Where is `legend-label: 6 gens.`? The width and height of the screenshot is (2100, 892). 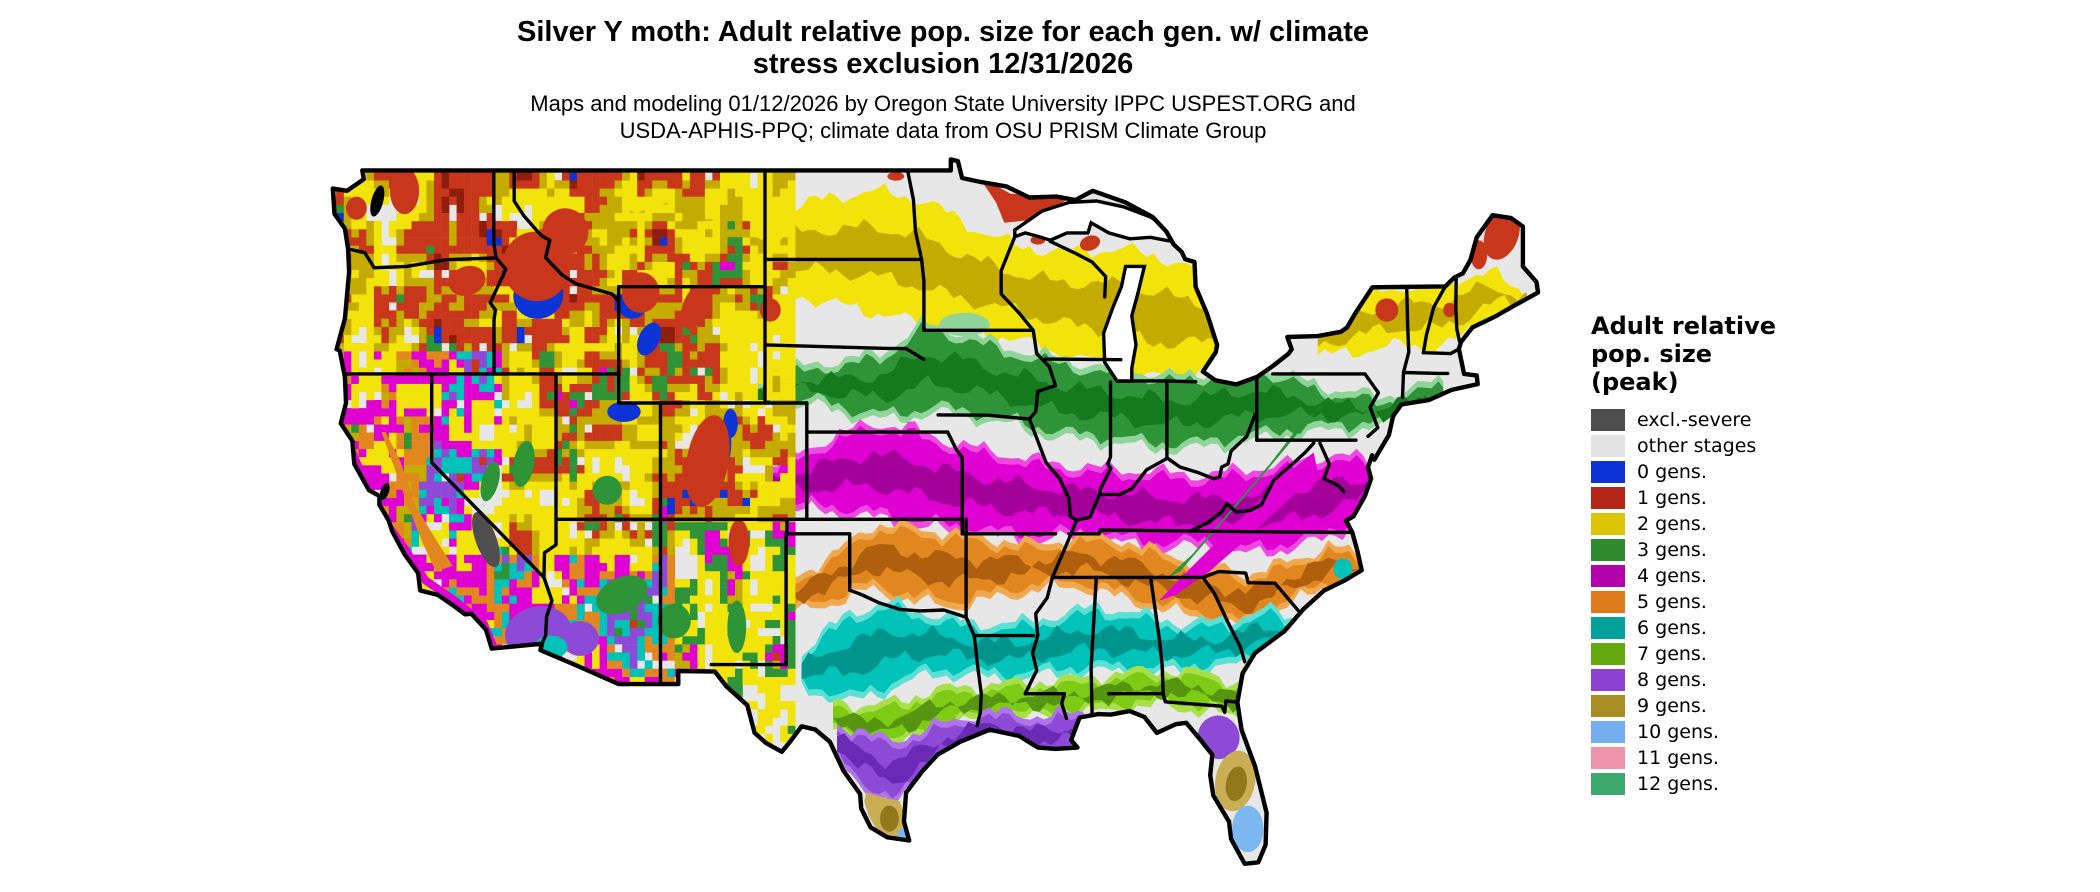 legend-label: 6 gens. is located at coordinates (1672, 628).